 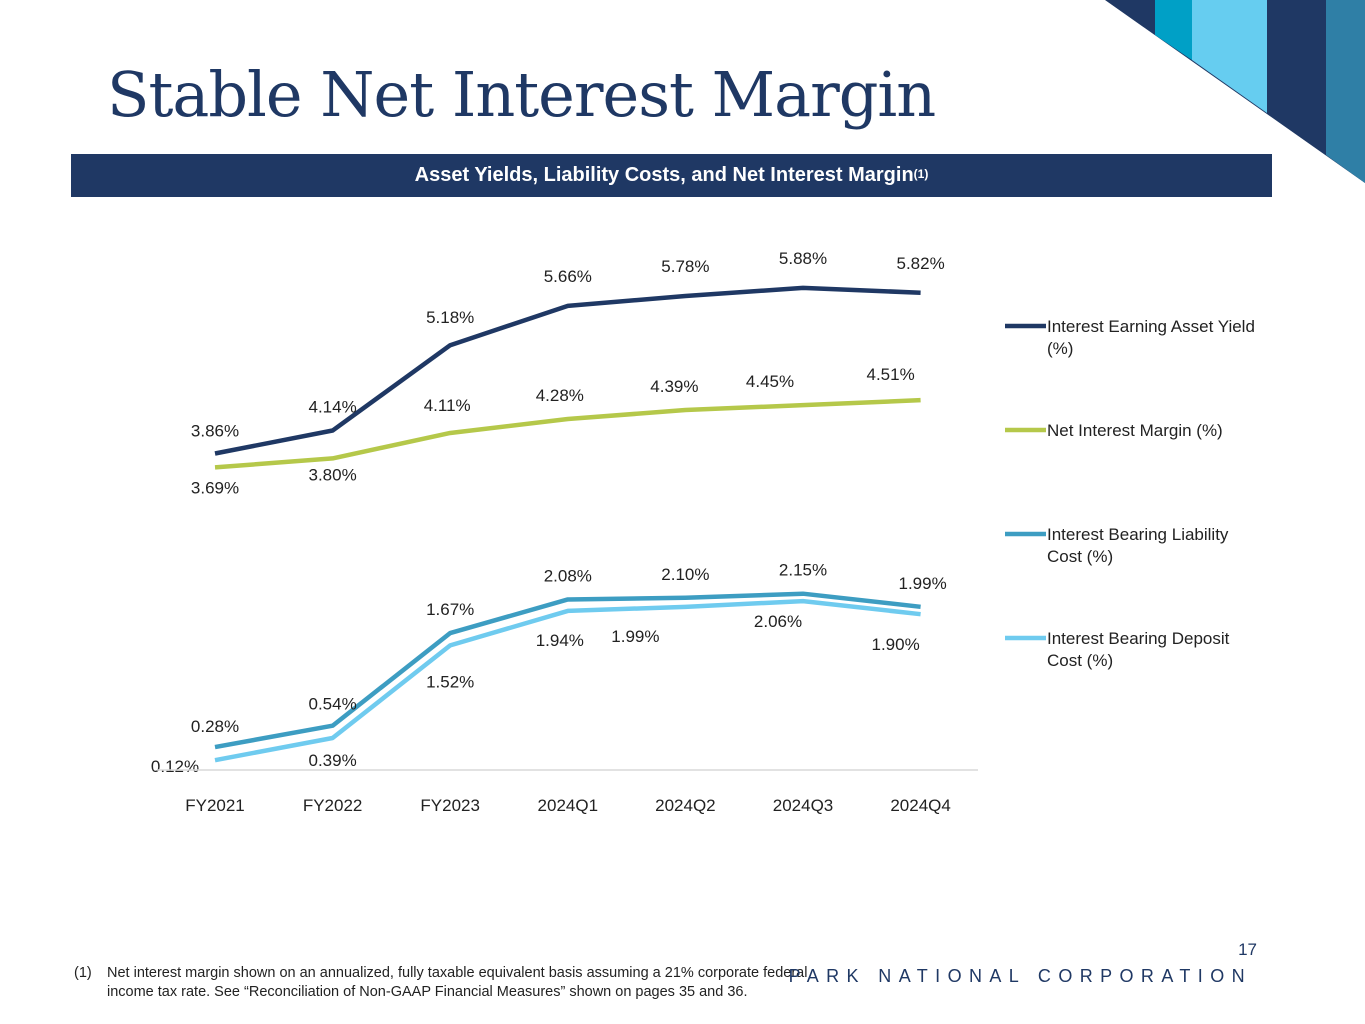 I want to click on data-label: 2.15%, so click(x=803, y=570).